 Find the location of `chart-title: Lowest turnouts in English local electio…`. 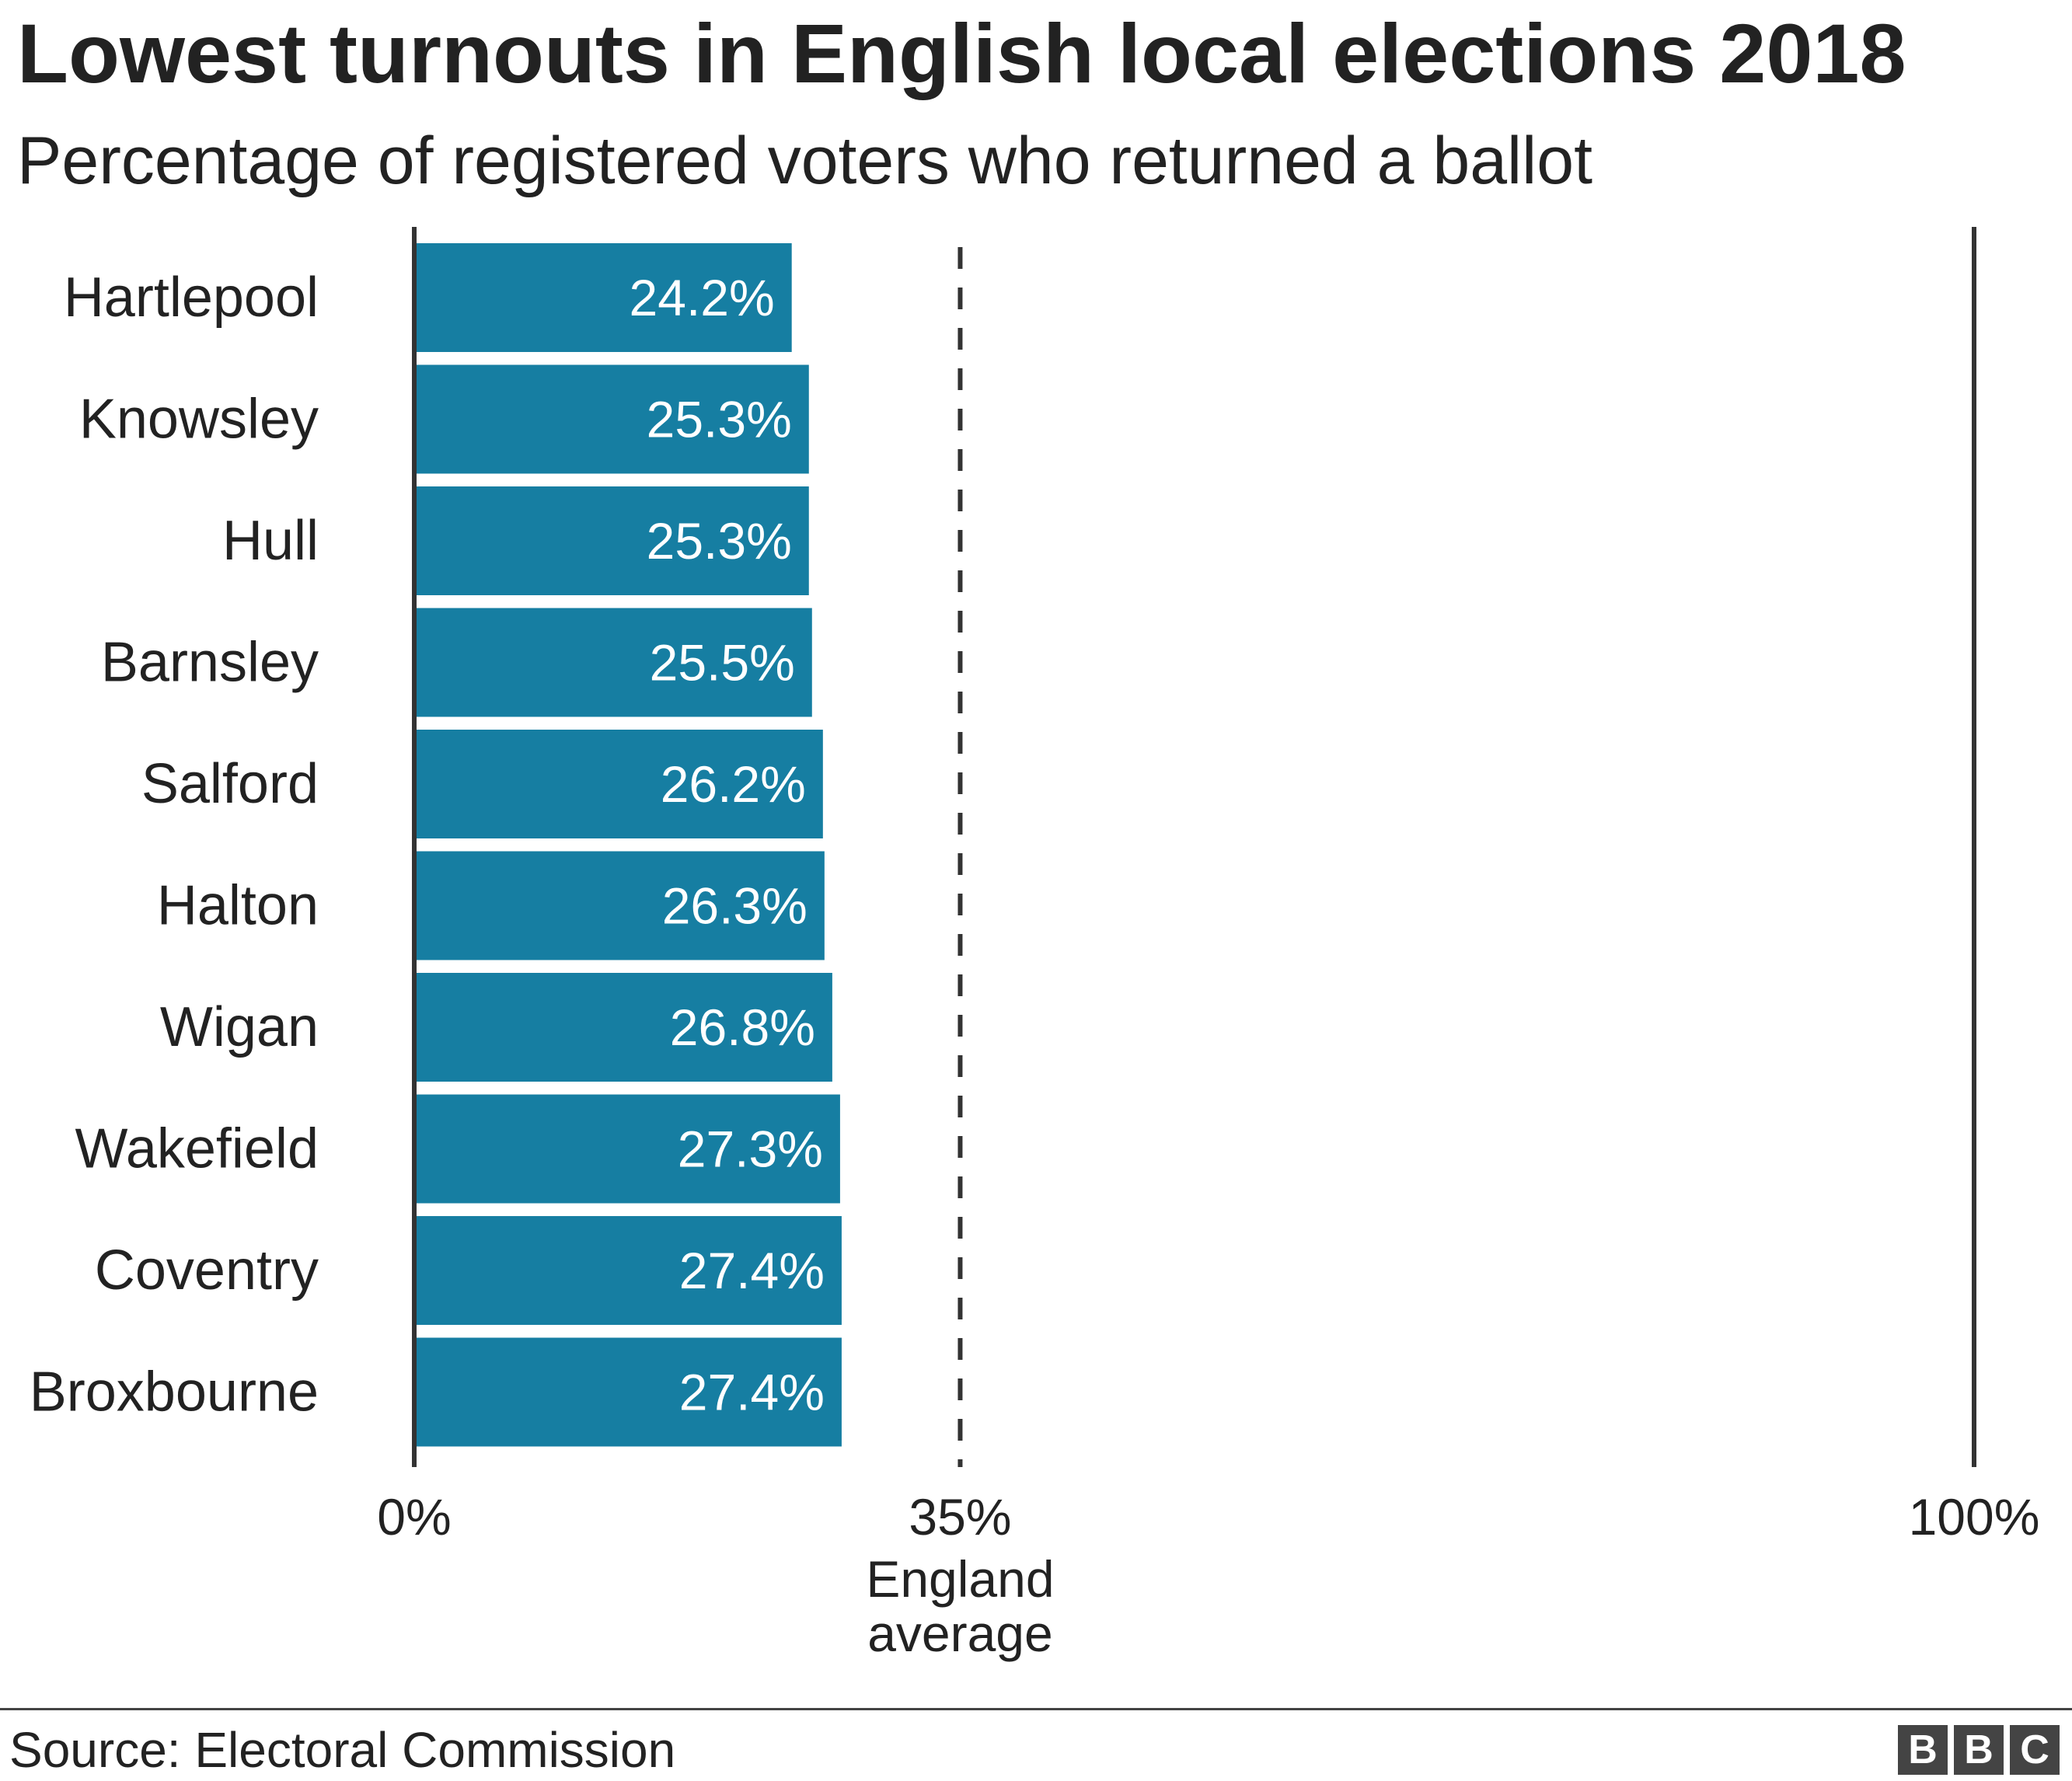

chart-title: Lowest turnouts in English local electio… is located at coordinates (961, 53).